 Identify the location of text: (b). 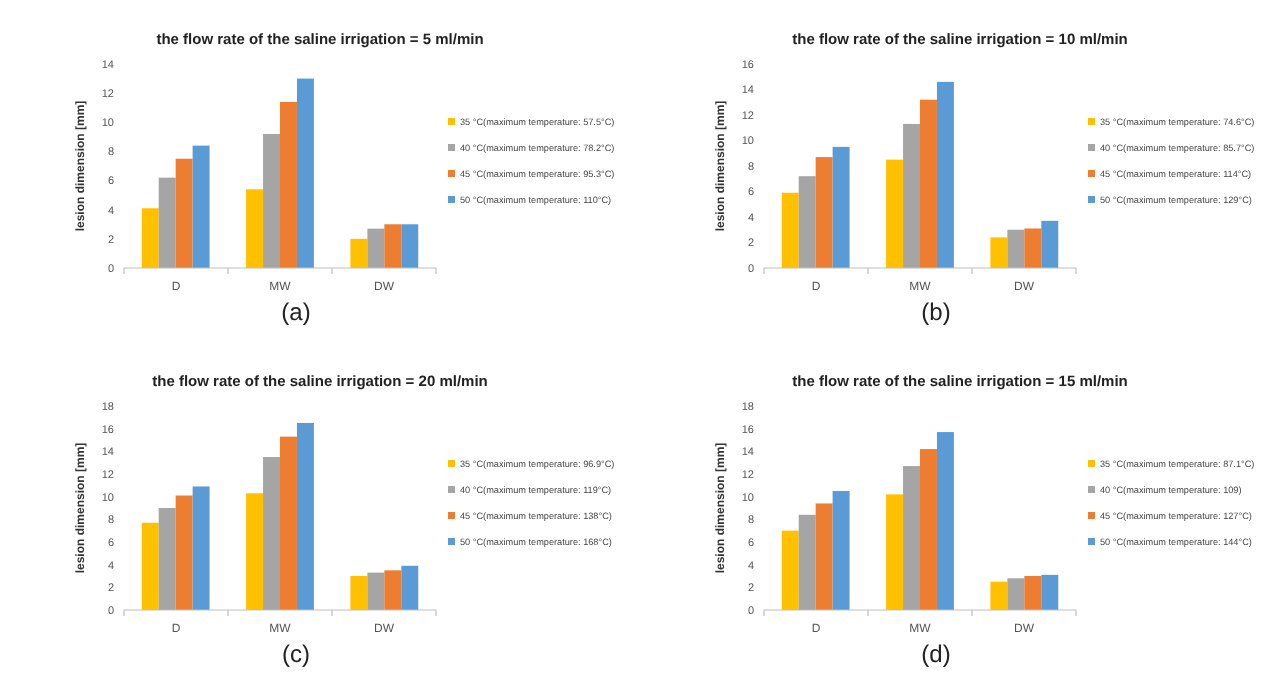
(936, 312).